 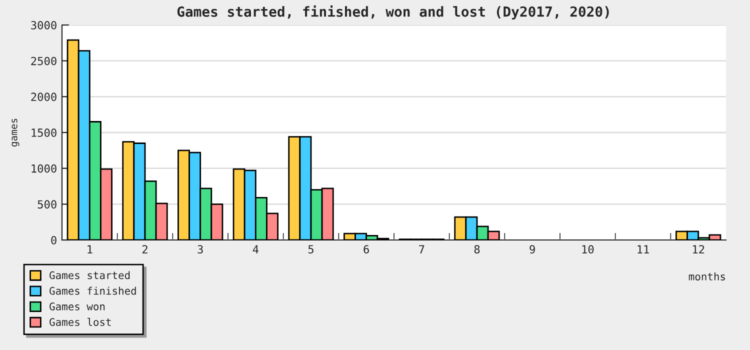 What do you see at coordinates (588, 249) in the screenshot?
I see `x-tick-label: 10` at bounding box center [588, 249].